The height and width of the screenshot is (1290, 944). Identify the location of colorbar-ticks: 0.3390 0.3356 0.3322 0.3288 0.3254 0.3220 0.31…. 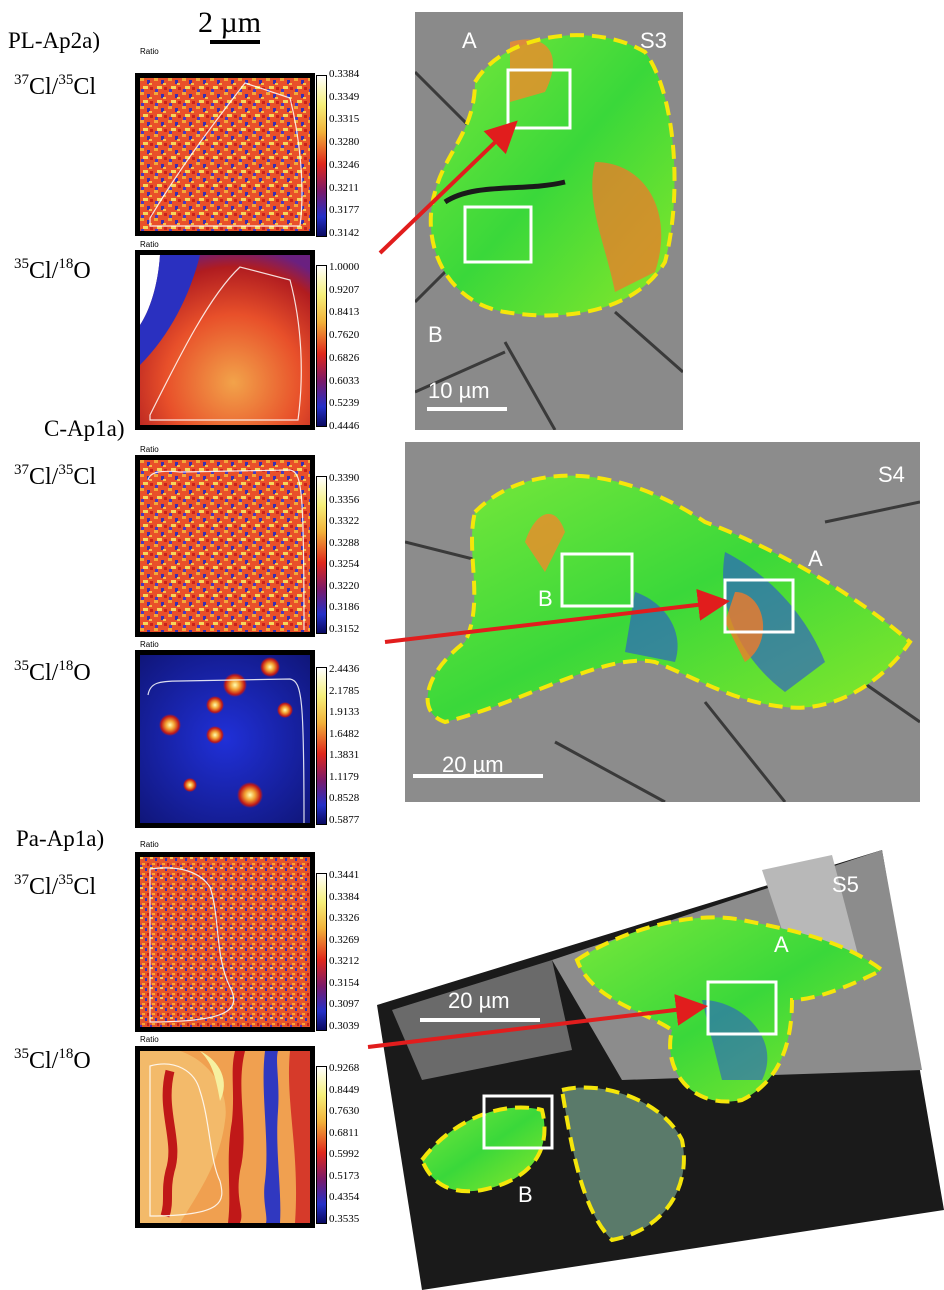
(344, 553).